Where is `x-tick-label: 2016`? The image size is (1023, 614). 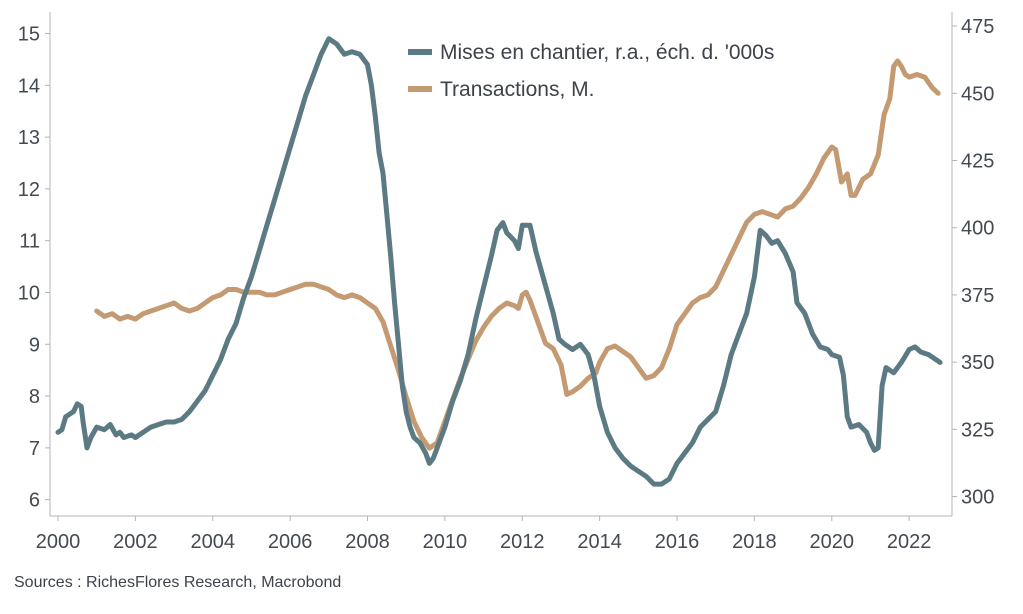 x-tick-label: 2016 is located at coordinates (677, 542).